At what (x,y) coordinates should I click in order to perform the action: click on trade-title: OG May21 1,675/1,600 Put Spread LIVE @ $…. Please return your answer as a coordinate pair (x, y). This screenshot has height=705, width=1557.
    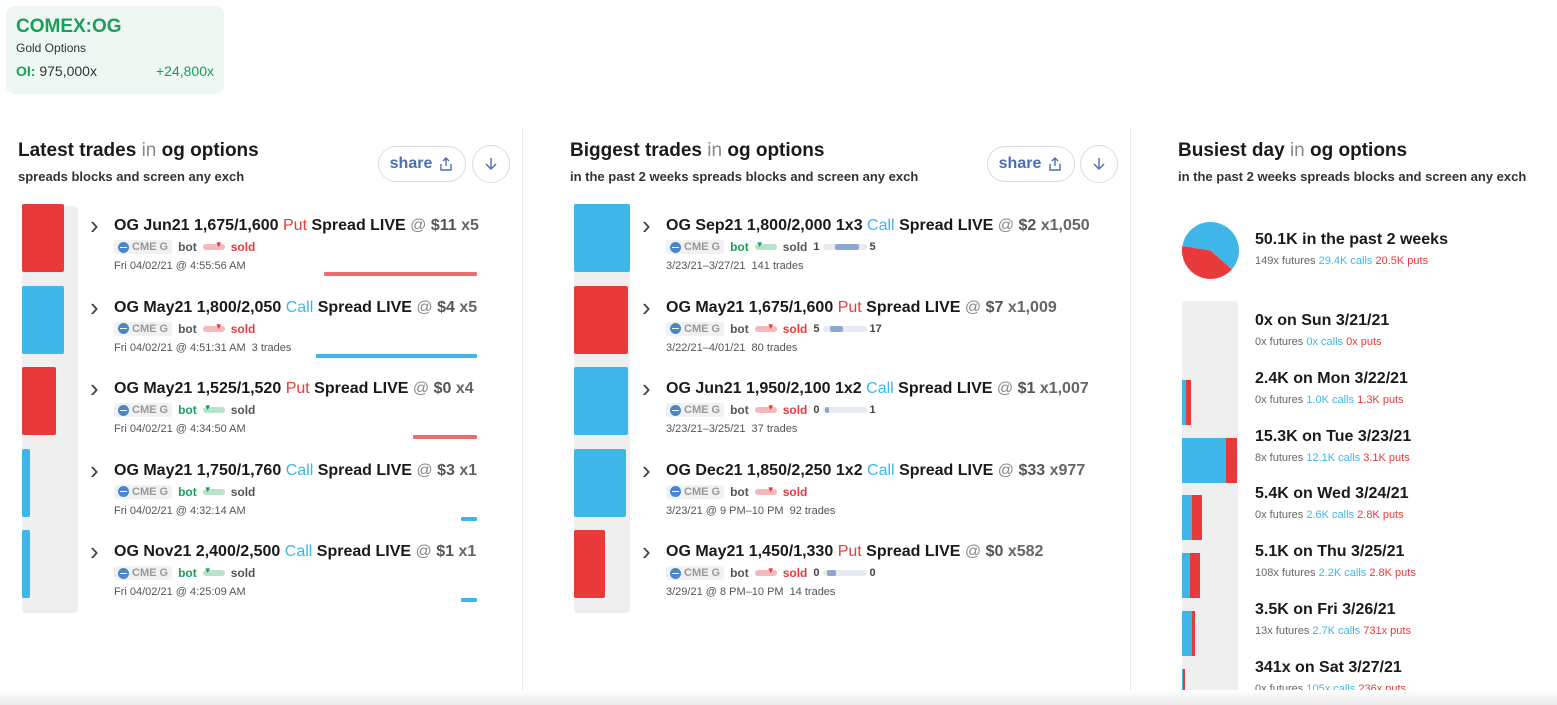
    Looking at the image, I should click on (861, 308).